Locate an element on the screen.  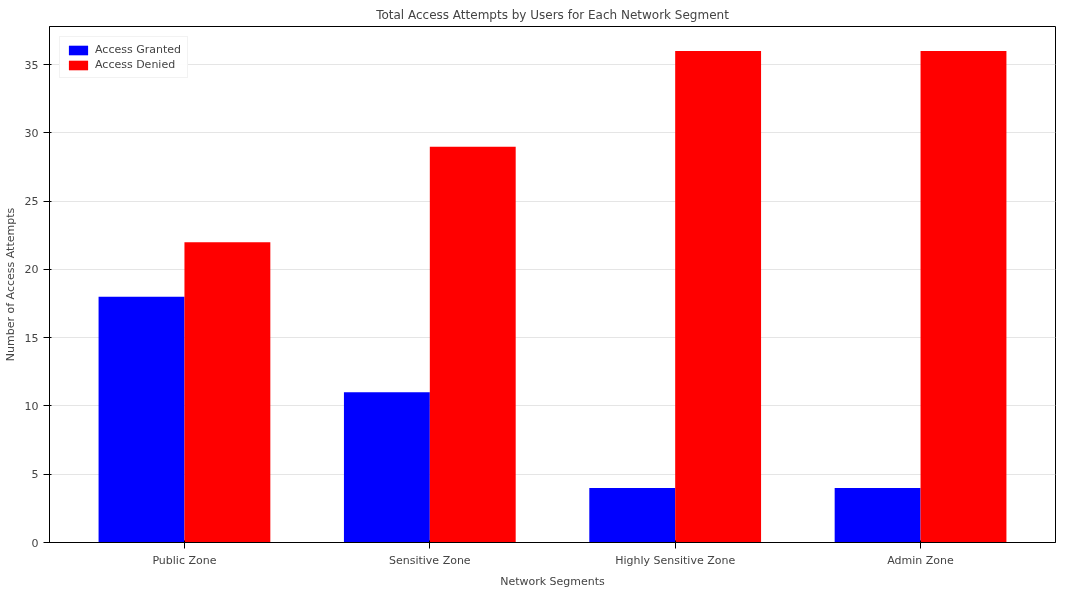
y-axis-title: Number of Access Attempts is located at coordinates (10, 284).